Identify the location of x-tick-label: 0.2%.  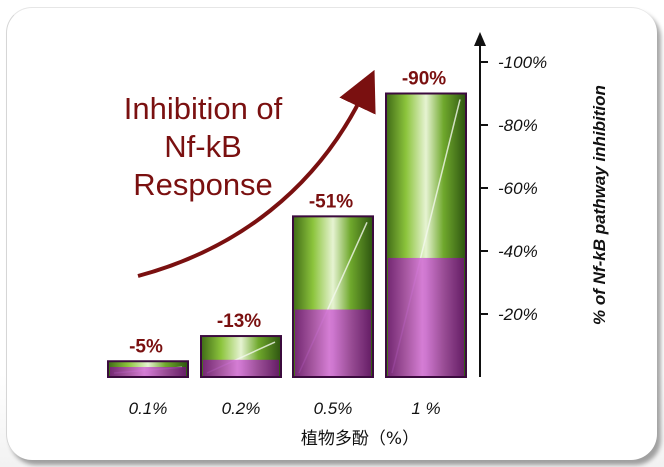
(241, 408).